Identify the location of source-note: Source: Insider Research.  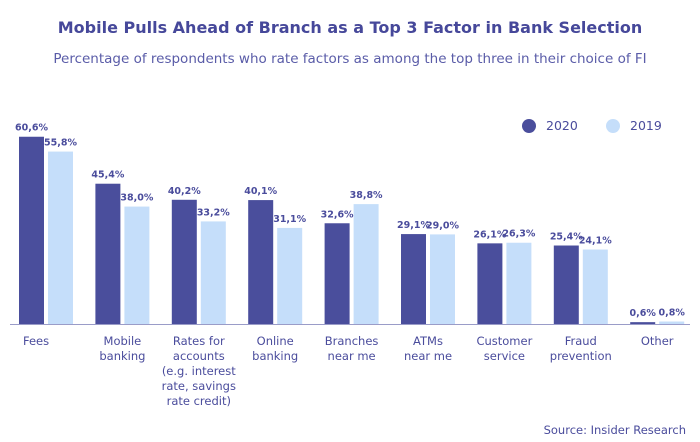
(614, 430).